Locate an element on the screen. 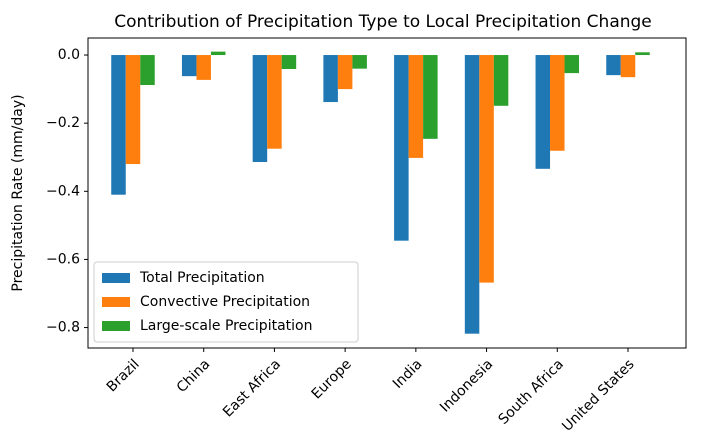  x-tick-label: Europe is located at coordinates (332, 379).